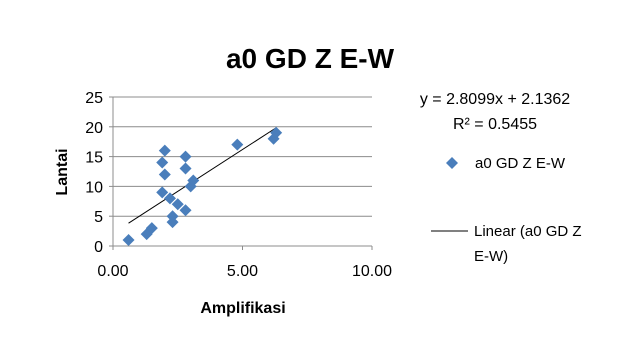 This screenshot has height=345, width=621. I want to click on chart-title: a0 GD Z E-W, so click(310, 58).